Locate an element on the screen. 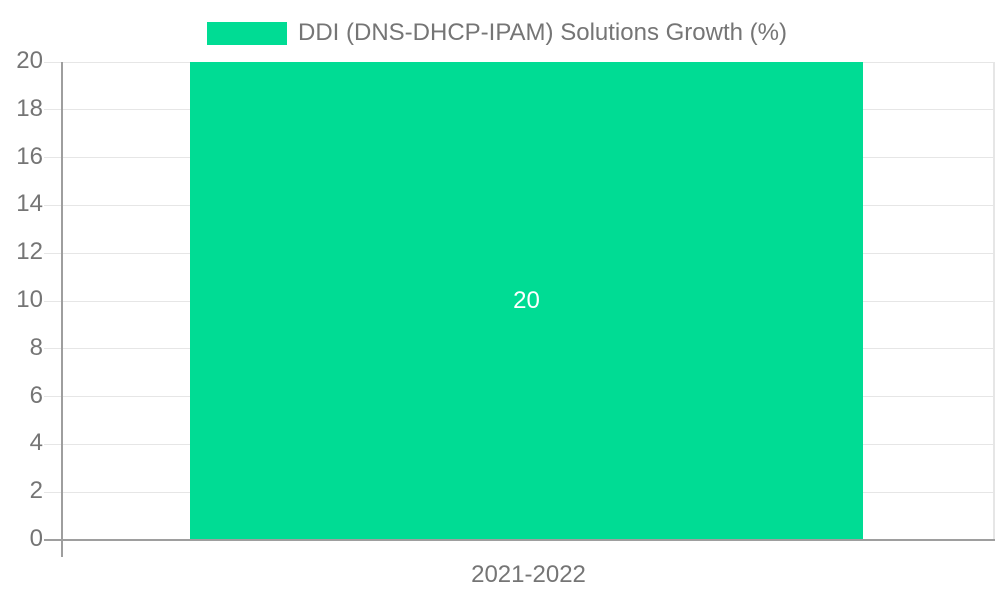 Image resolution: width=1000 pixels, height=600 pixels. y-axis-line is located at coordinates (62, 309).